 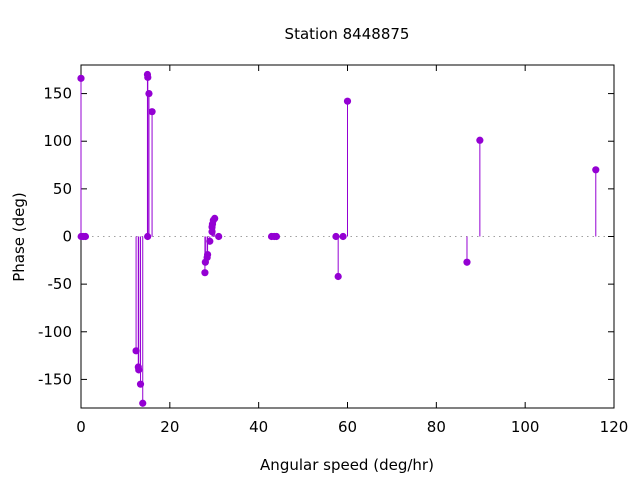 I want to click on y-tick-label: -150, so click(x=55, y=379).